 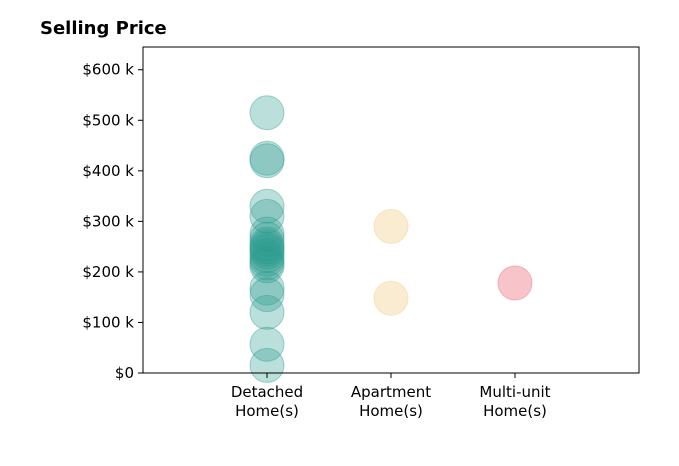 What do you see at coordinates (108, 70) in the screenshot?
I see `y-tick-label: $600 k` at bounding box center [108, 70].